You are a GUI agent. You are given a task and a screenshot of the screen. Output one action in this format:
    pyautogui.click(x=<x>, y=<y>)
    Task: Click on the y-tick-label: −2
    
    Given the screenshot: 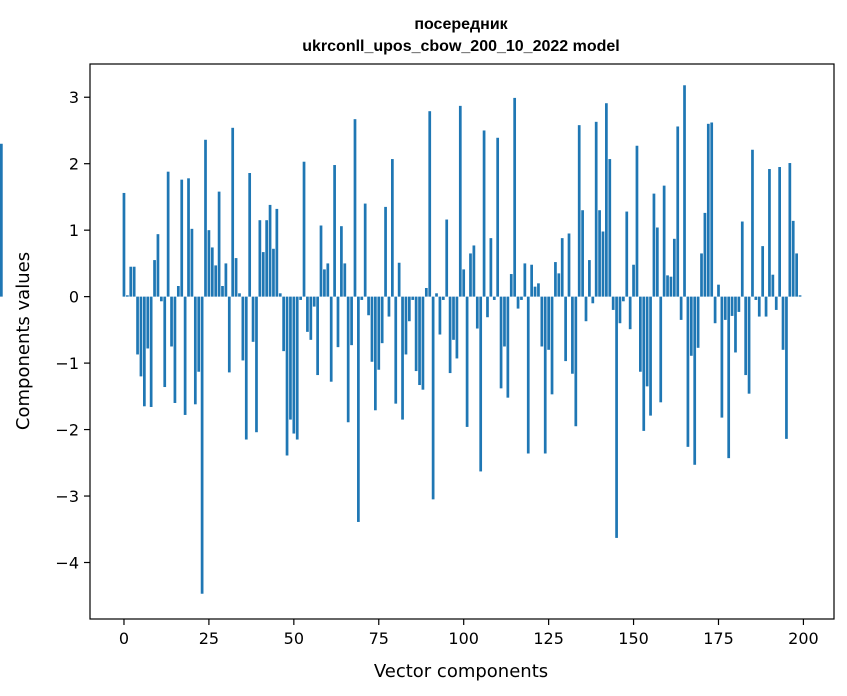 What is the action you would take?
    pyautogui.click(x=67, y=430)
    